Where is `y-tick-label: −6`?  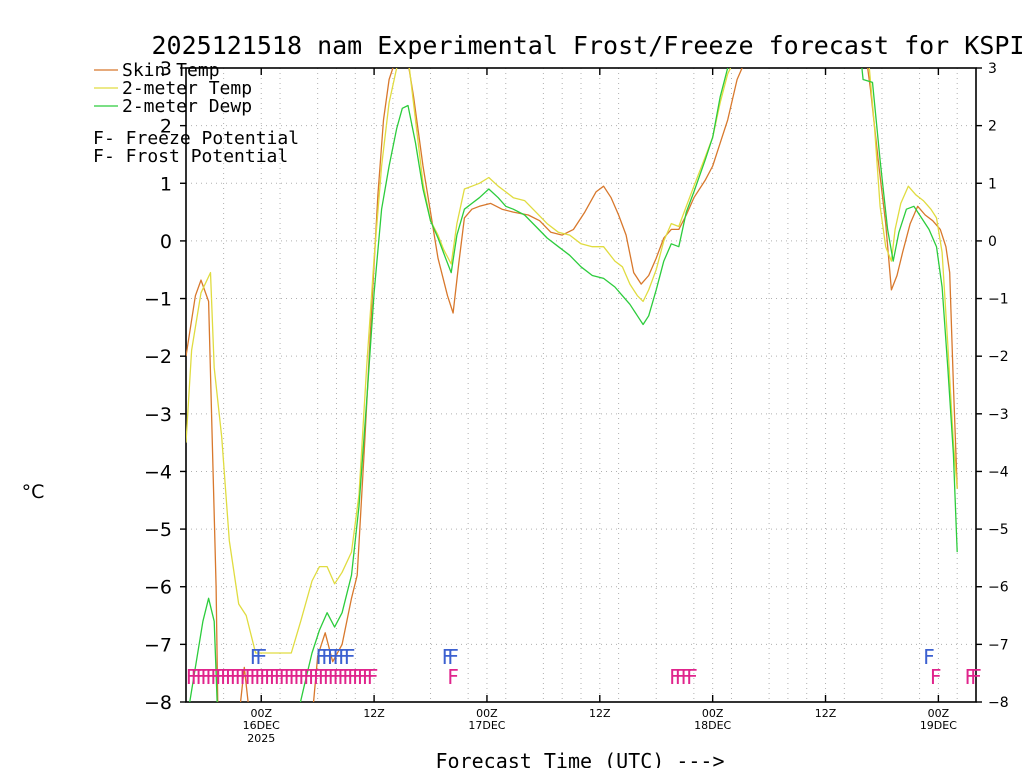 y-tick-label: −6 is located at coordinates (158, 588).